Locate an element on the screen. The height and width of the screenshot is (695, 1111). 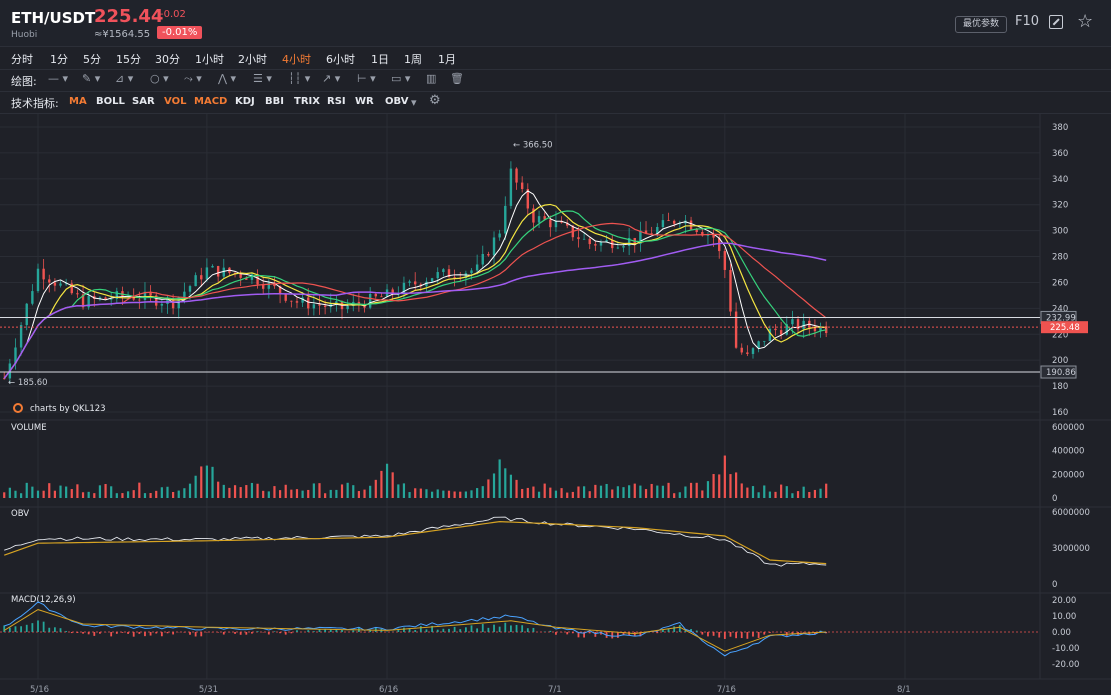
arrow-tool-icon: ↗ ▾ is located at coordinates (331, 78).